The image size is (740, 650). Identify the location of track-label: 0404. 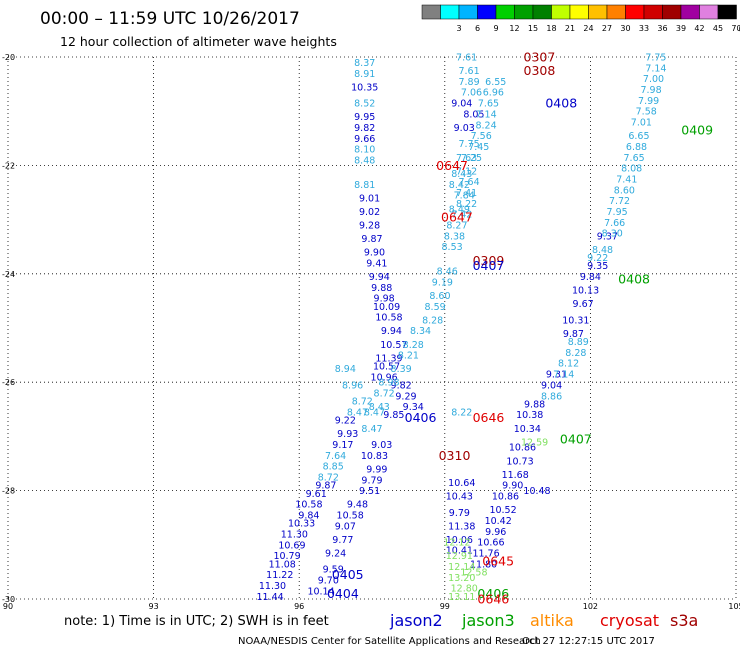
(343, 593).